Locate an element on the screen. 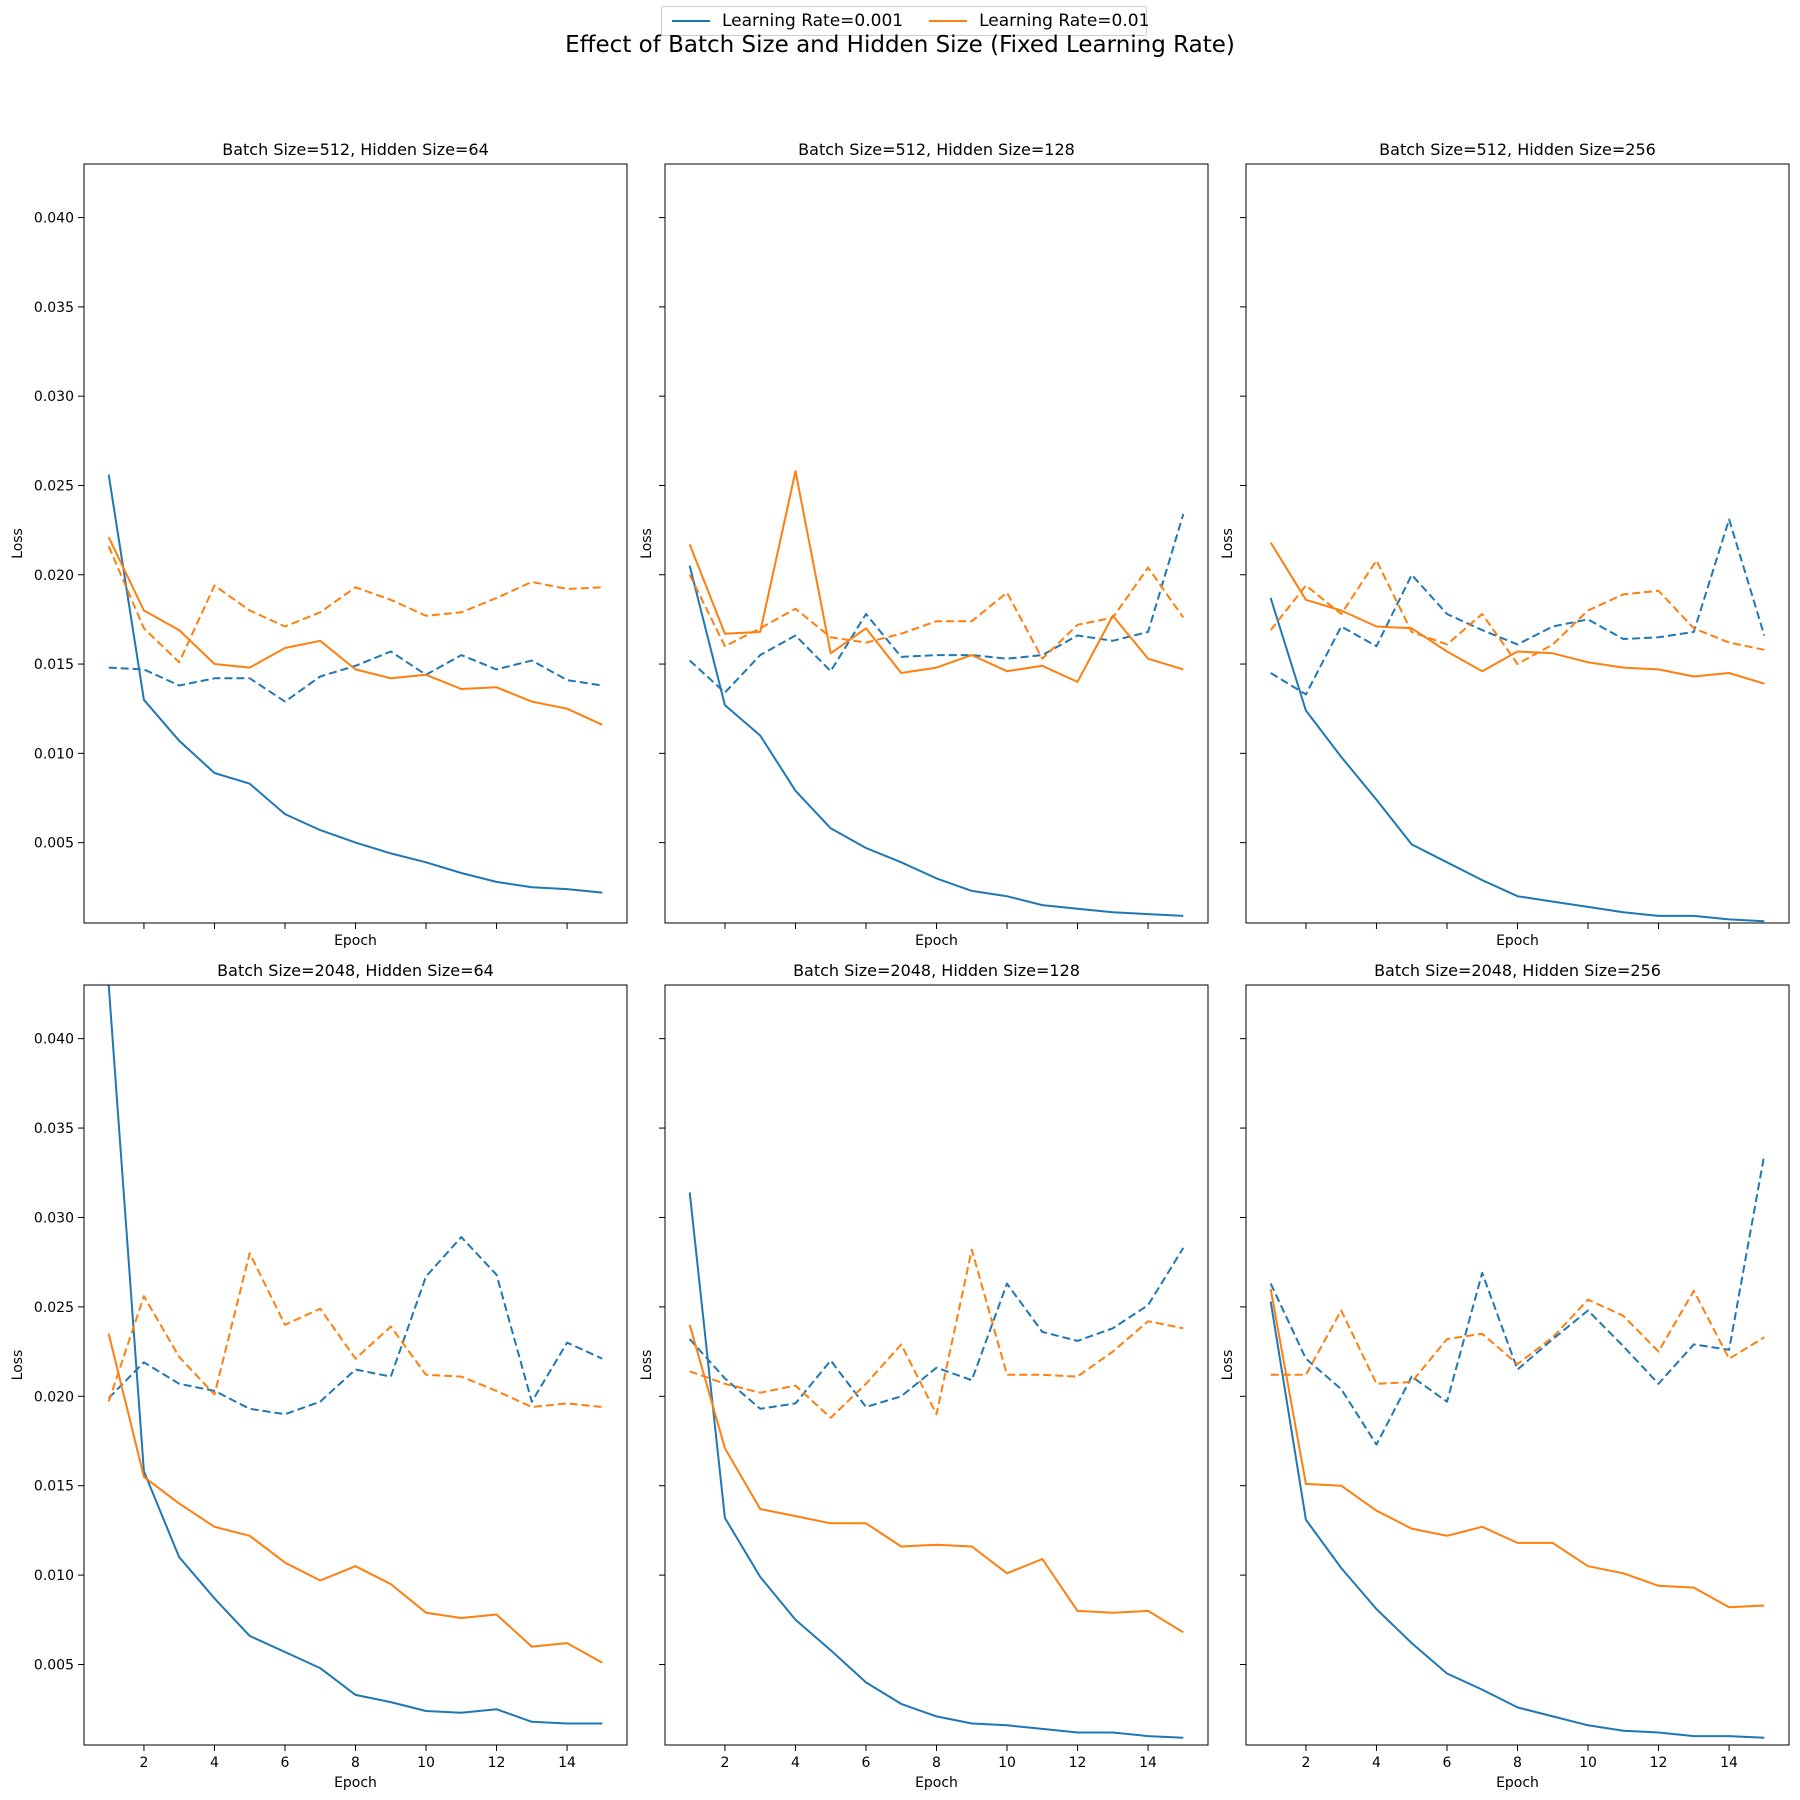 The height and width of the screenshot is (1800, 1800). subplot-title: Batch Size=2048, Hidden Size=256 is located at coordinates (1517, 970).